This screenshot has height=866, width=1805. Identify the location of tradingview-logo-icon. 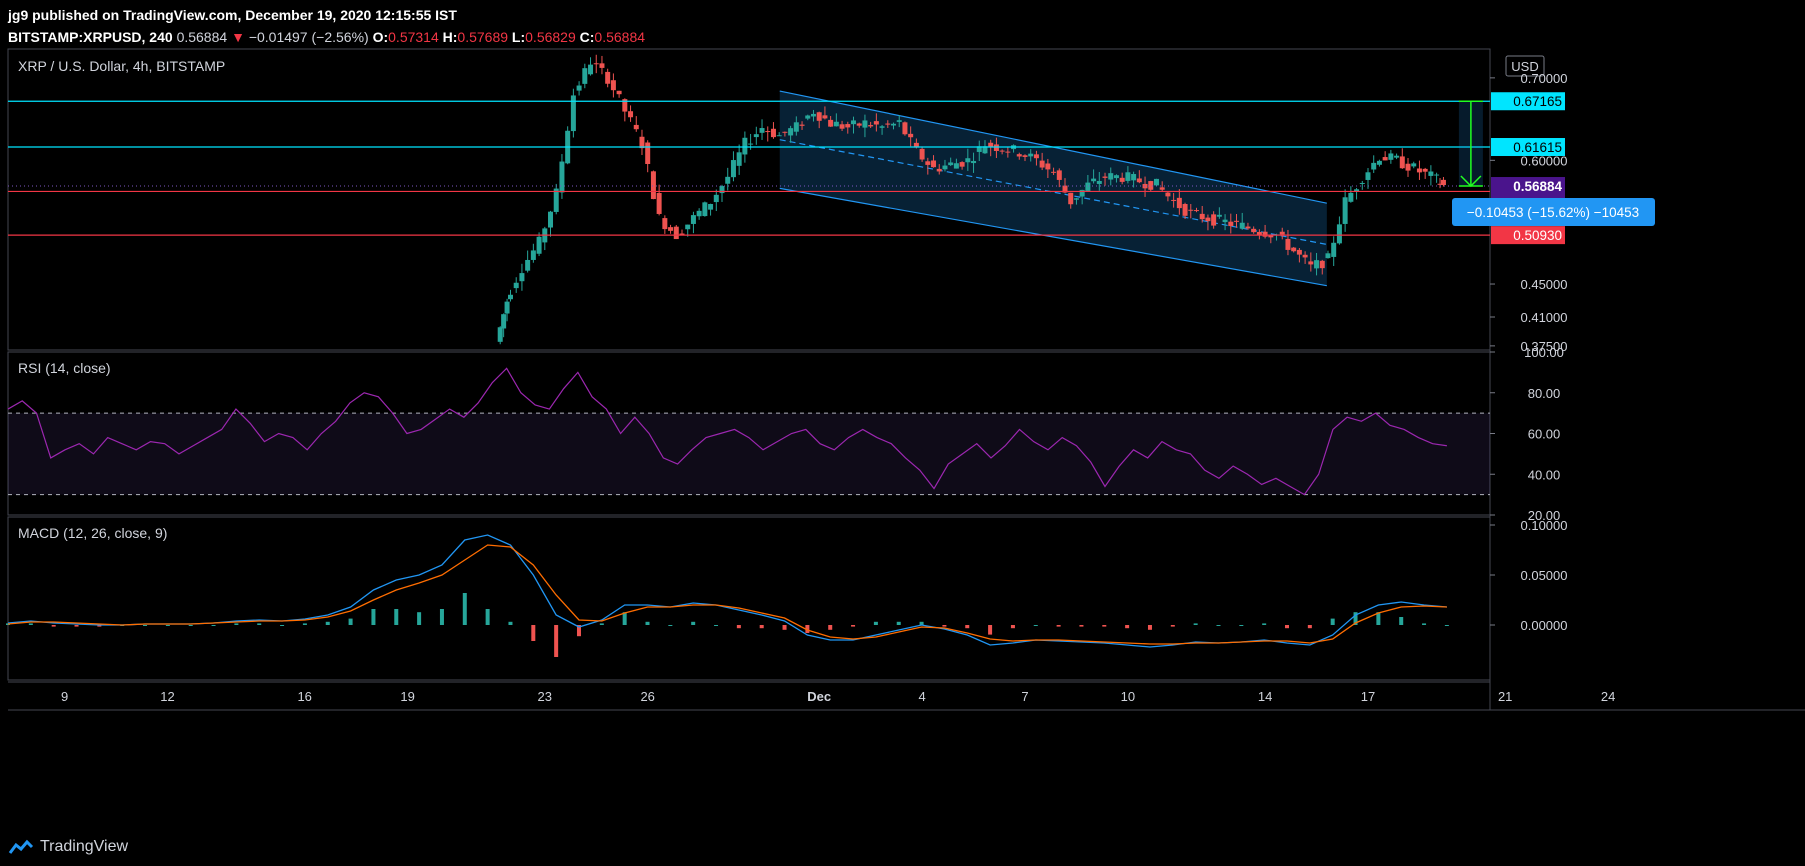
(21, 846).